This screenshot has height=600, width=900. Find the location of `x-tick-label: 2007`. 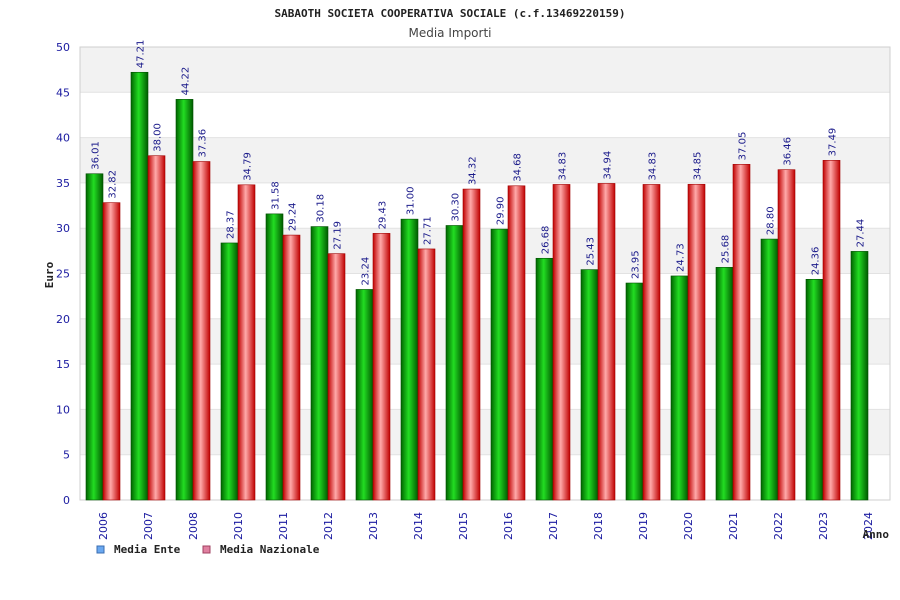

x-tick-label: 2007 is located at coordinates (148, 526).